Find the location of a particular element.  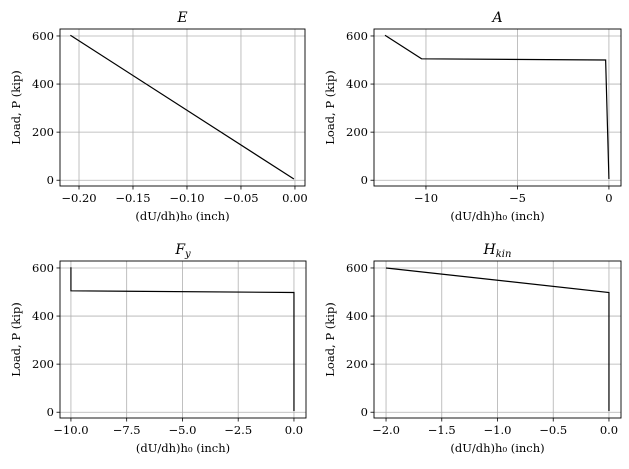

x-tick-label: −0.15 is located at coordinates (132, 198).